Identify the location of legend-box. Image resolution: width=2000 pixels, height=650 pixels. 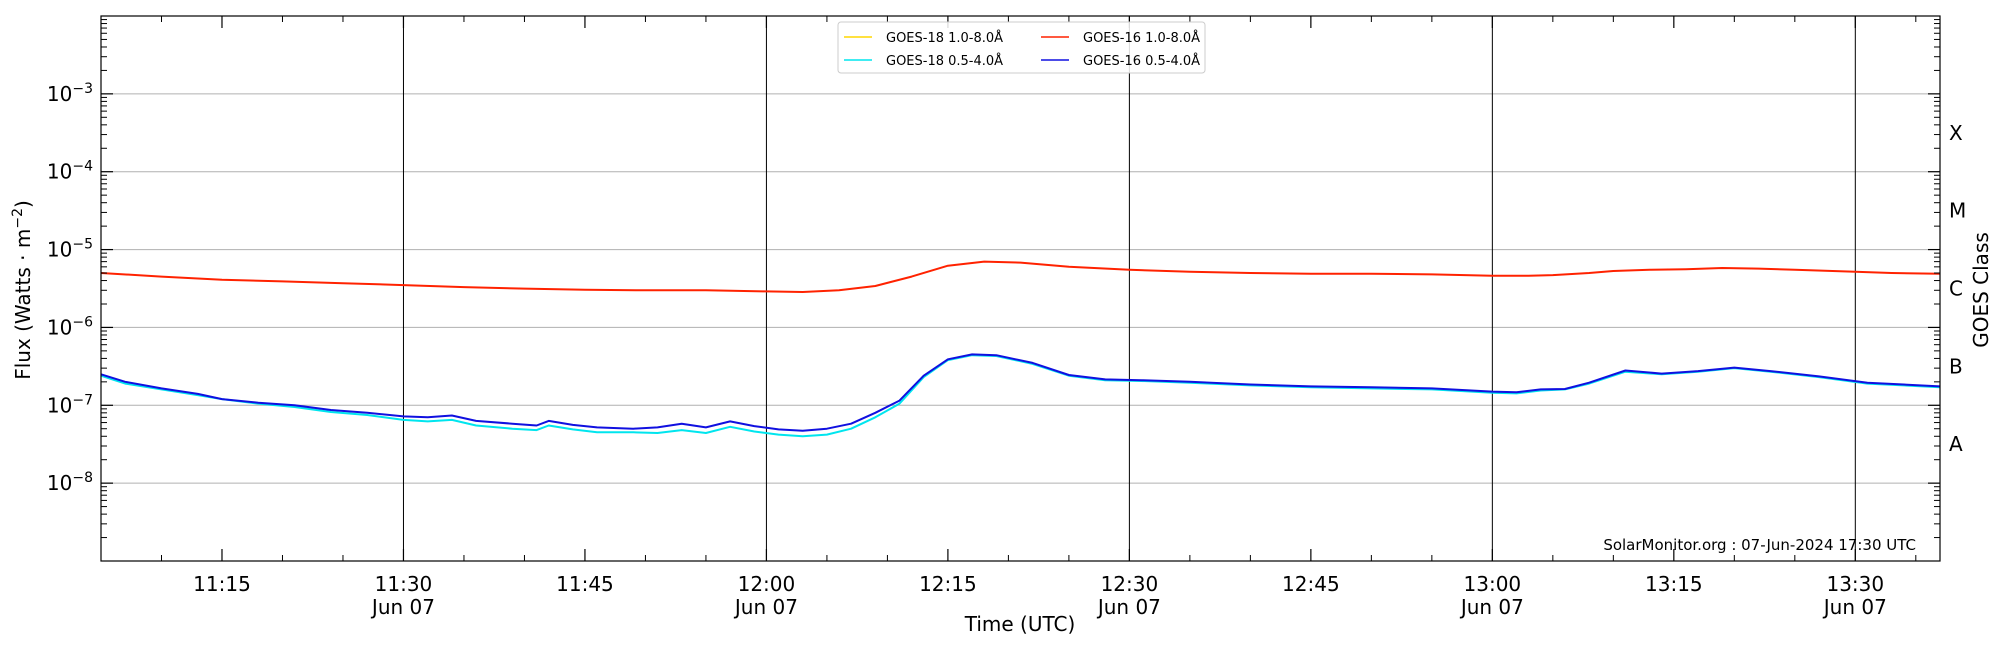
(1021, 47).